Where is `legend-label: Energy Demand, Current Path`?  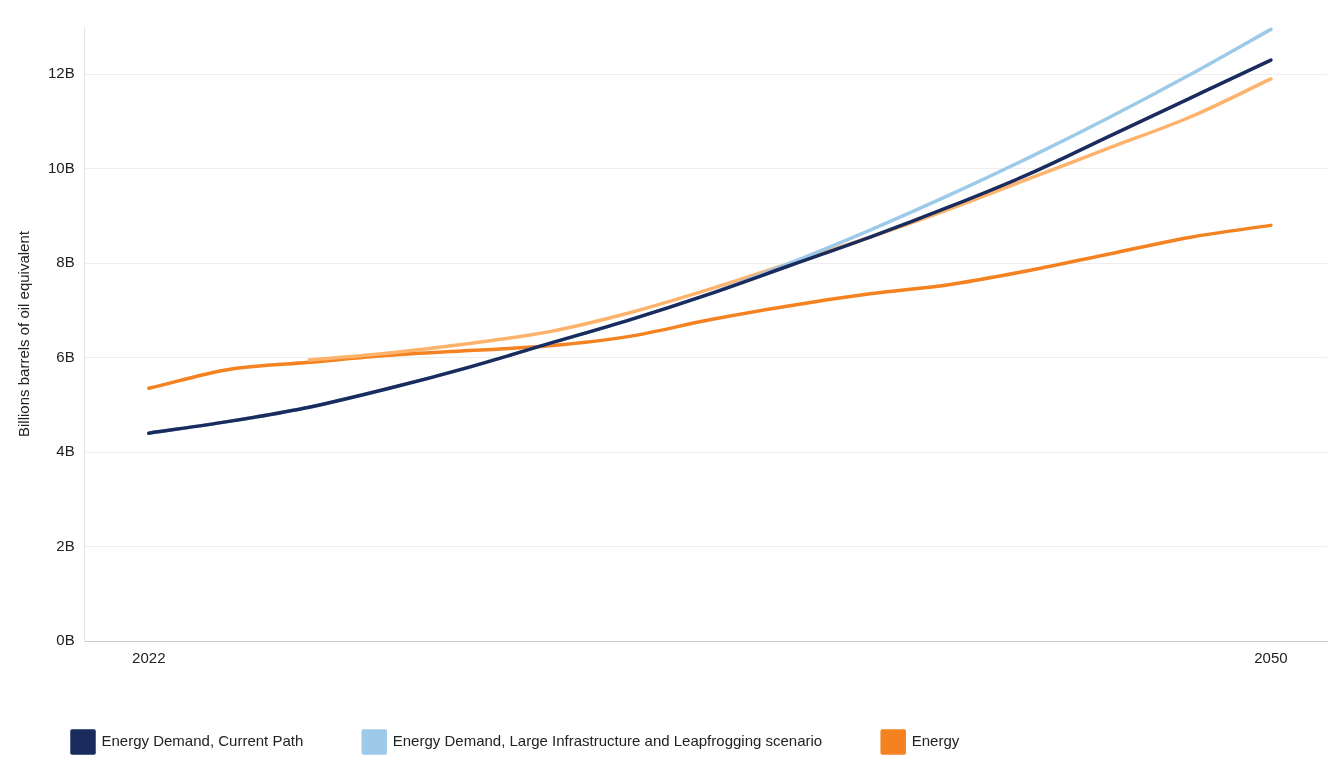 legend-label: Energy Demand, Current Path is located at coordinates (202, 741).